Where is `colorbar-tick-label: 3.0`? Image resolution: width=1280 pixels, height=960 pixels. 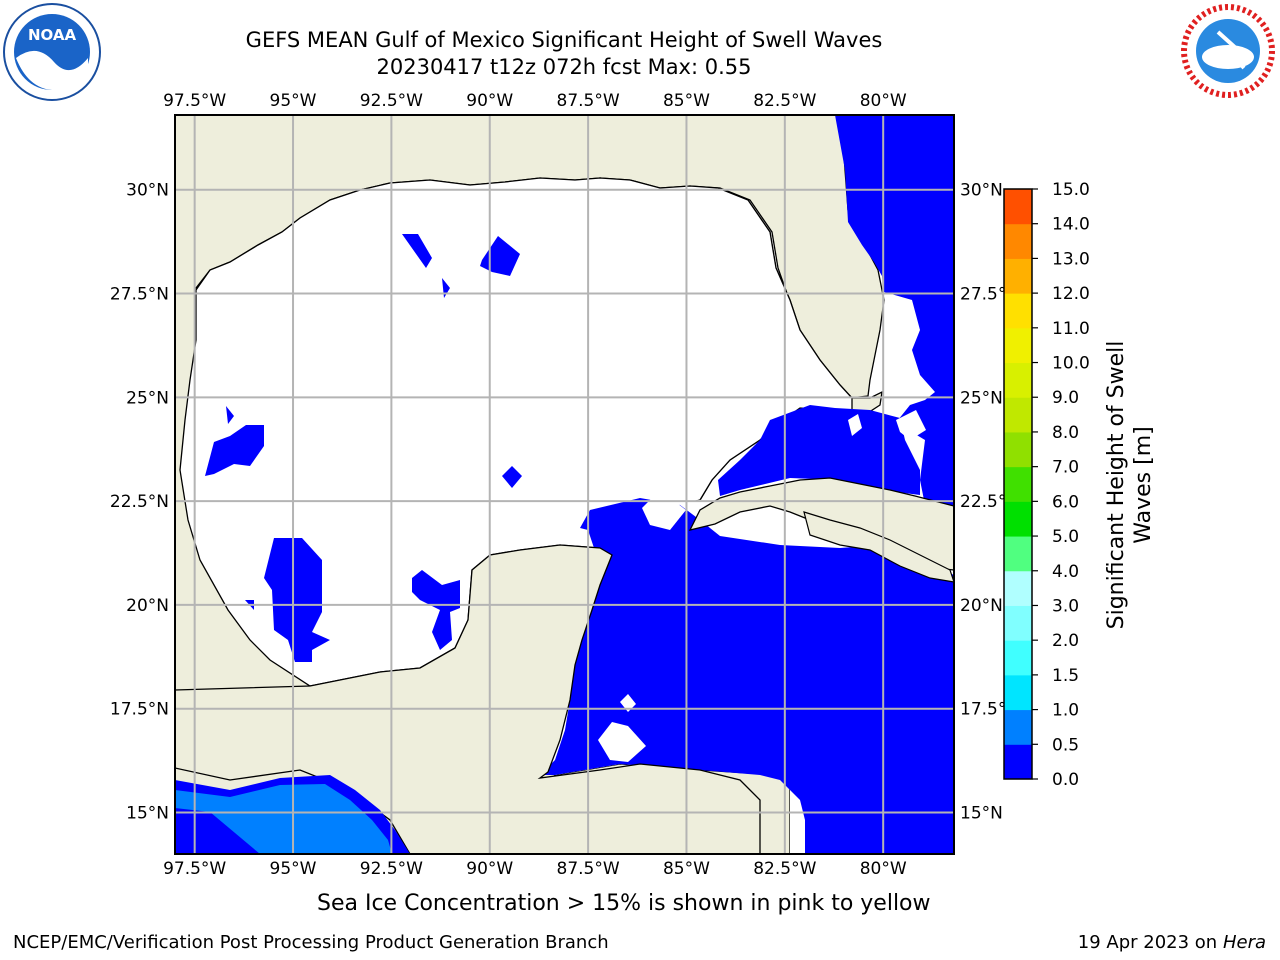 colorbar-tick-label: 3.0 is located at coordinates (1065, 606).